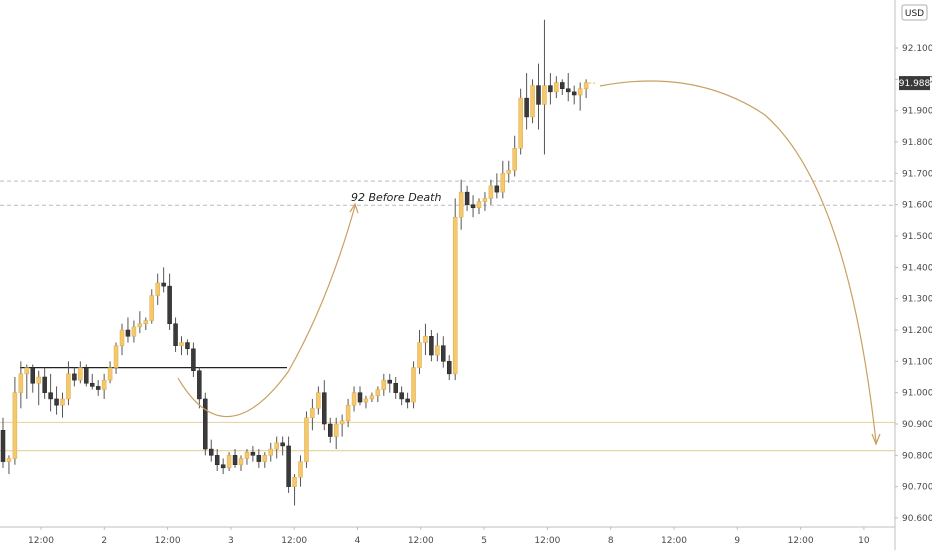  What do you see at coordinates (484, 541) in the screenshot?
I see `x-tick-label: 5` at bounding box center [484, 541].